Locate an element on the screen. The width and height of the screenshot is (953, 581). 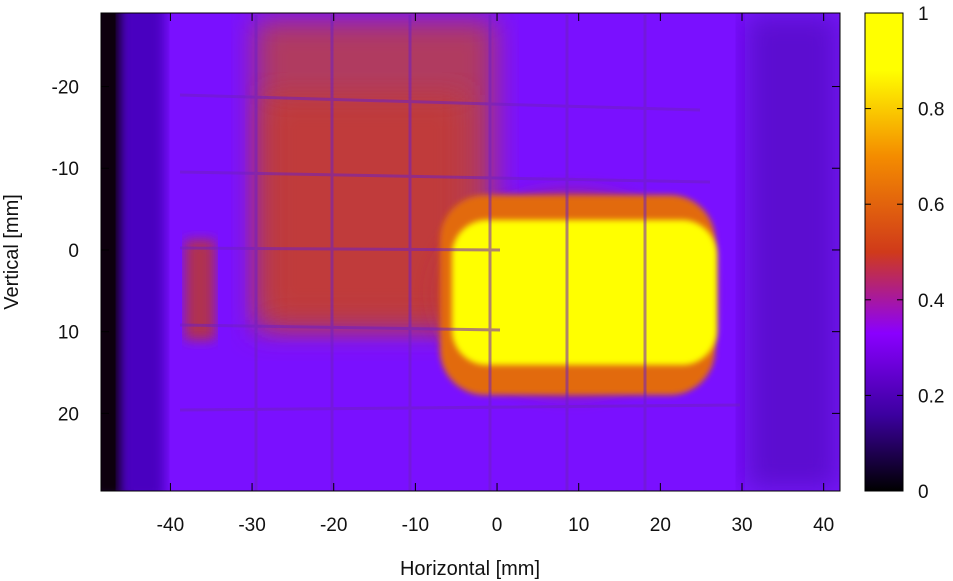
x-tick-label: -40 is located at coordinates (170, 525).